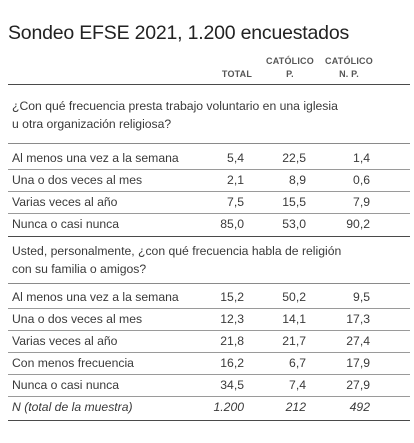 The height and width of the screenshot is (443, 414). What do you see at coordinates (209, 236) in the screenshot?
I see `section-rule` at bounding box center [209, 236].